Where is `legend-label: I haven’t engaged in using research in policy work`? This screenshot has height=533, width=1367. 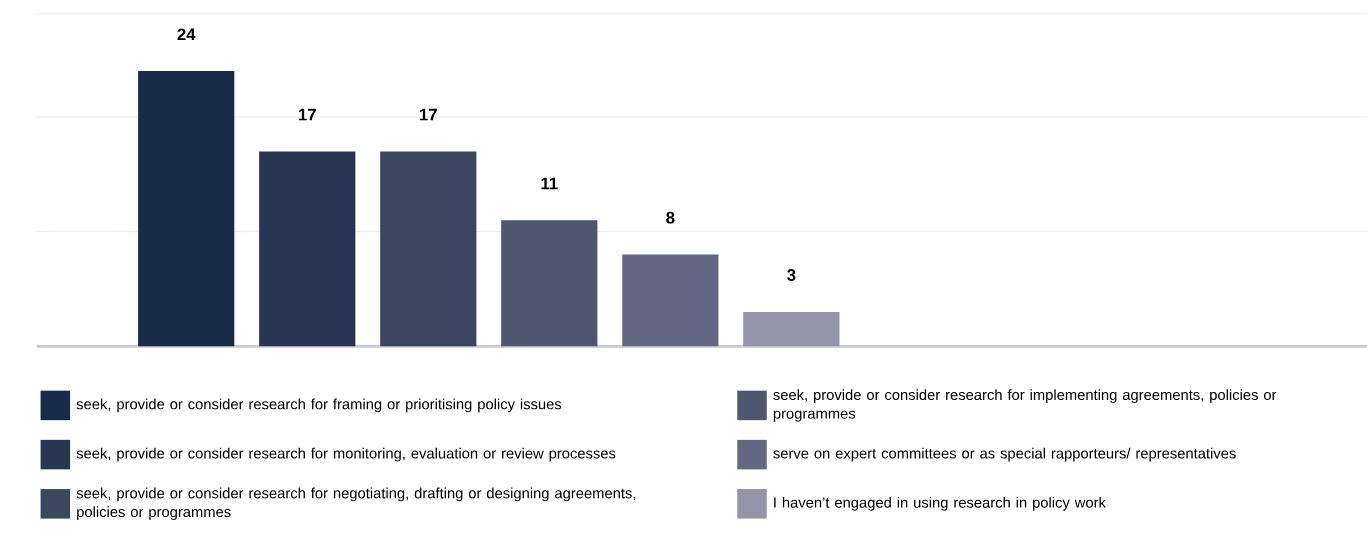 legend-label: I haven’t engaged in using research in policy work is located at coordinates (940, 503).